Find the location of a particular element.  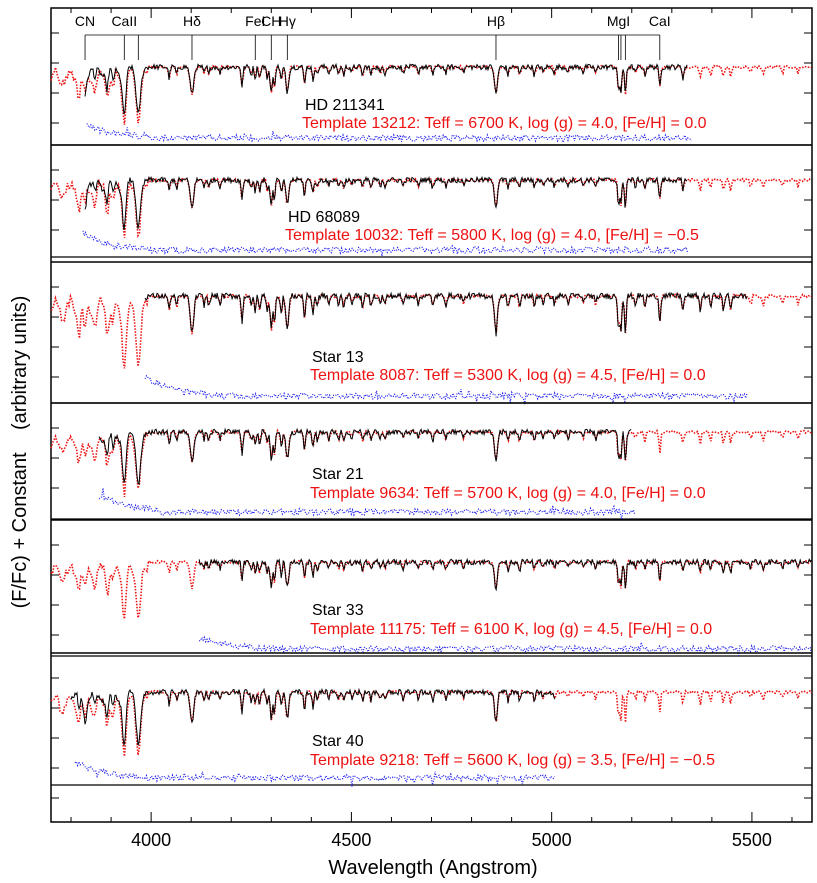

line-id-label: FeI is located at coordinates (255, 21).